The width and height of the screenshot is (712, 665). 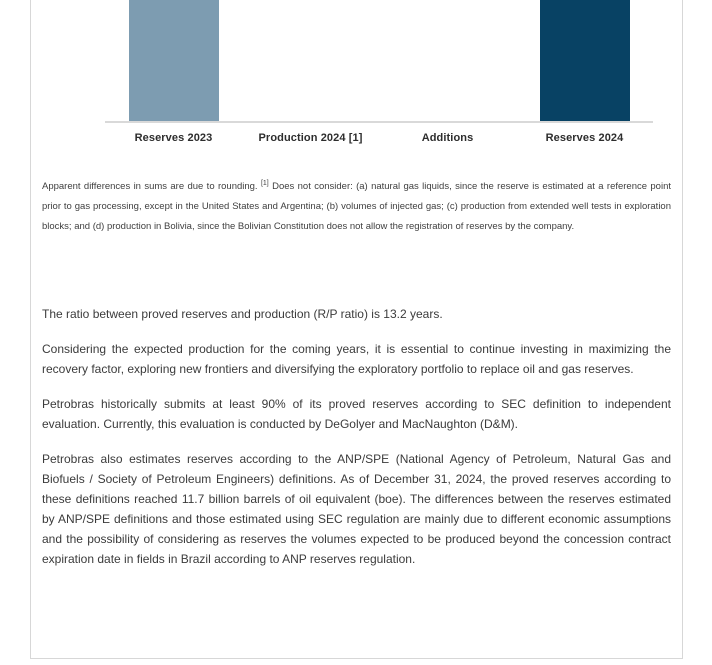 I want to click on category-label-production-2024: Production 2024 [1], so click(x=310, y=138).